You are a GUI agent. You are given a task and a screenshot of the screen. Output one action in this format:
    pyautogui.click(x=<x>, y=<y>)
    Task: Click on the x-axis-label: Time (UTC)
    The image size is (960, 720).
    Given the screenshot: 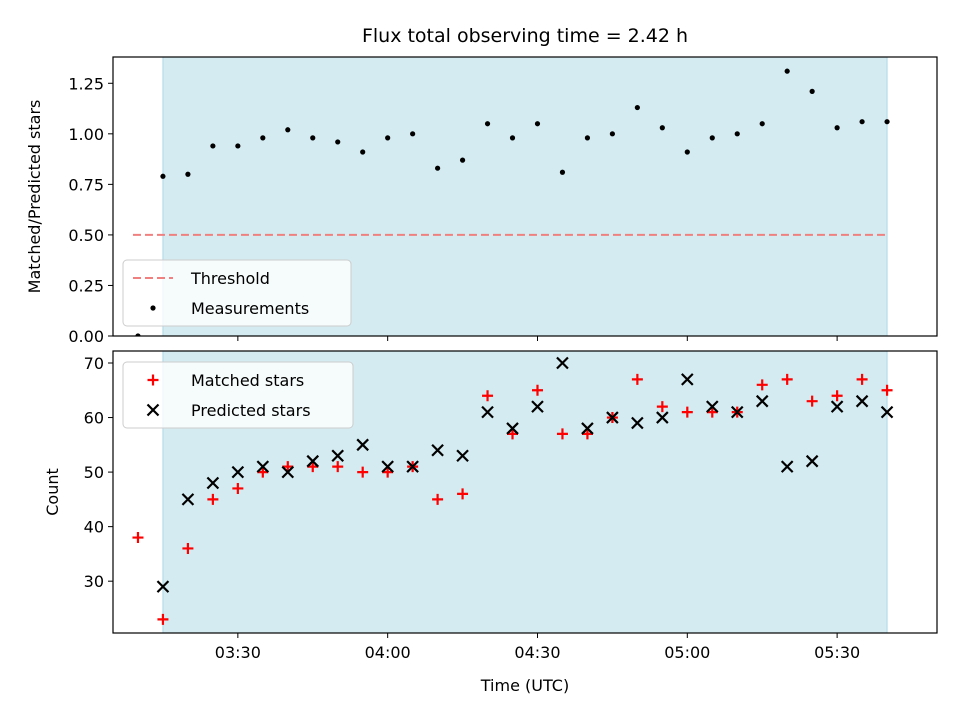 What is the action you would take?
    pyautogui.click(x=524, y=685)
    